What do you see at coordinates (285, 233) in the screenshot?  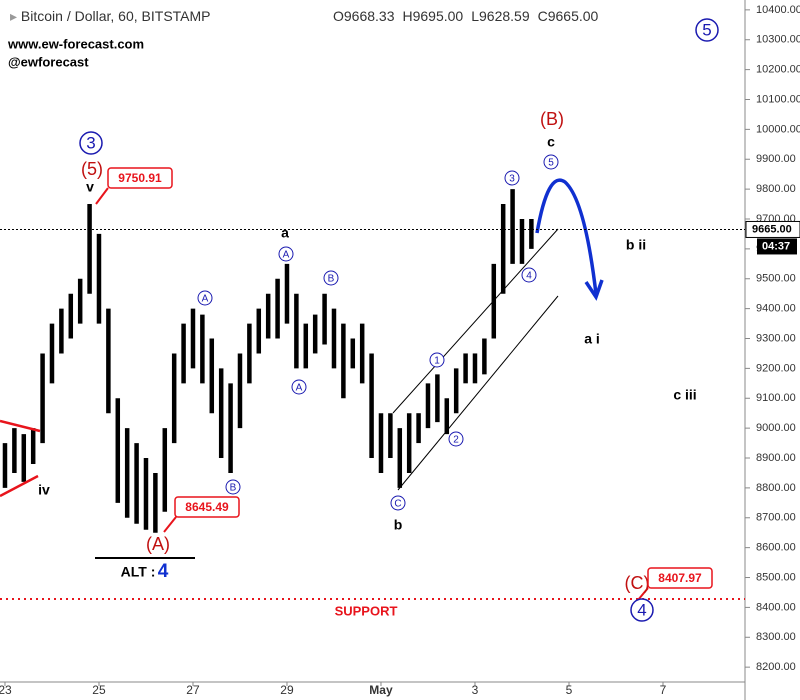 I see `wave-label: a` at bounding box center [285, 233].